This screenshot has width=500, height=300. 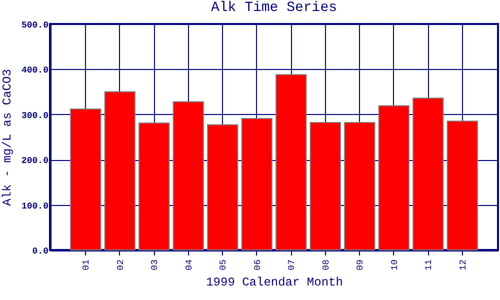 I want to click on y-tick-label: 300.0, so click(x=34, y=115).